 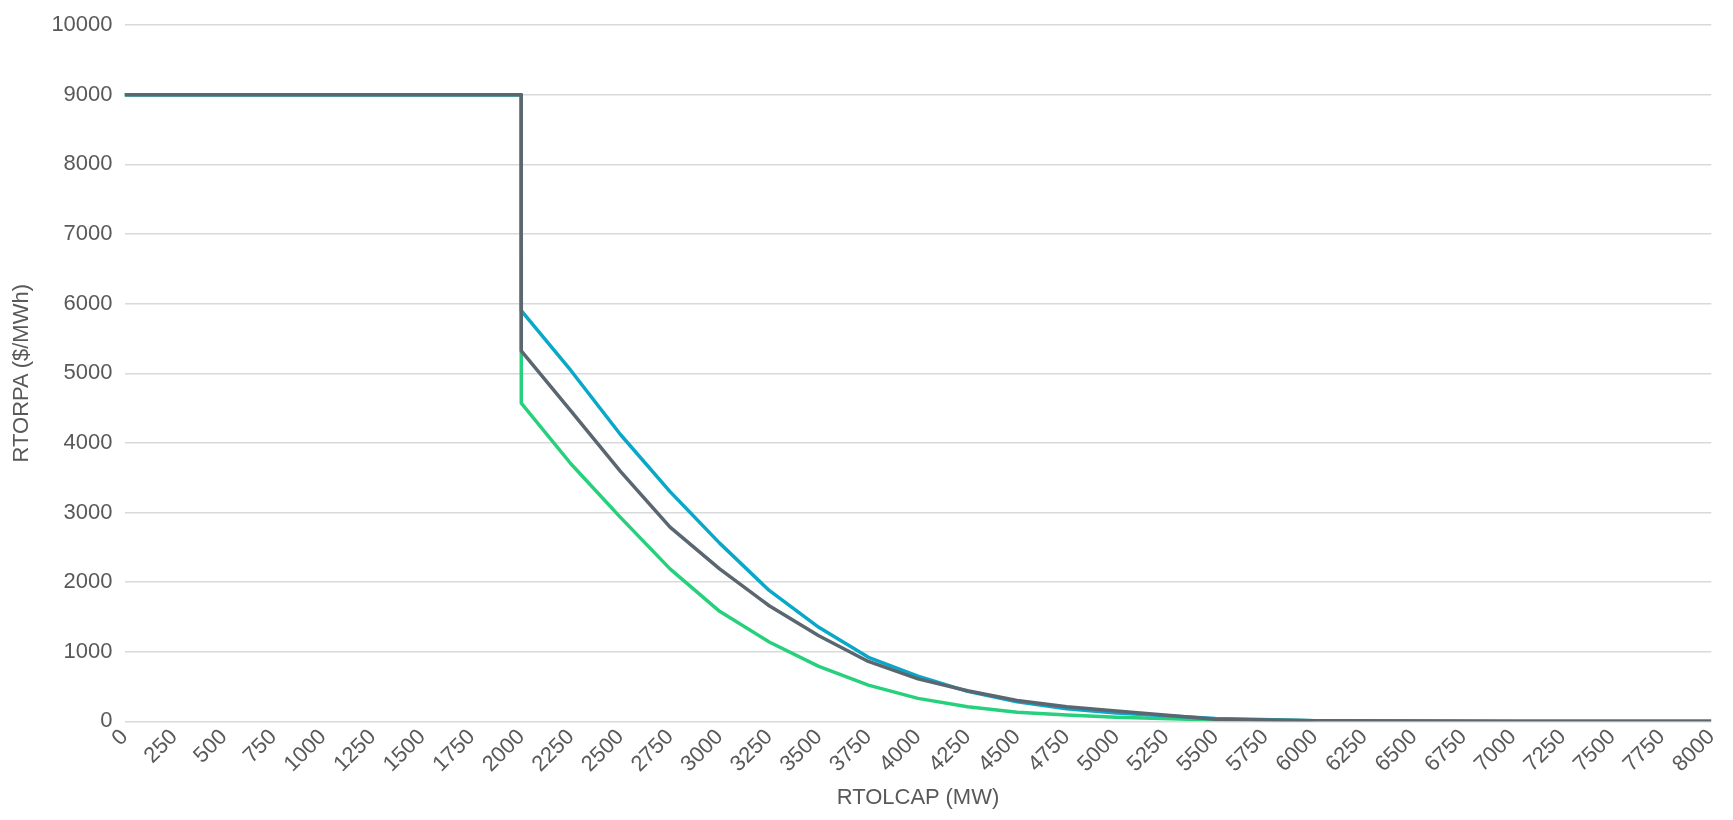 What do you see at coordinates (88, 93) in the screenshot?
I see `y-tick-label: 9000` at bounding box center [88, 93].